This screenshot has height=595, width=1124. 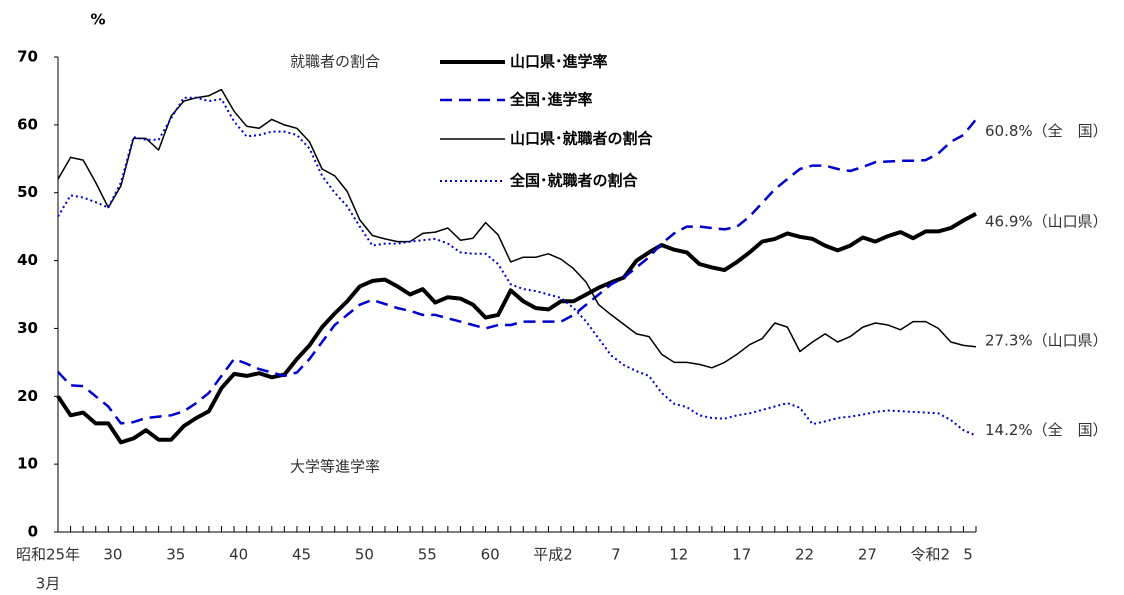 What do you see at coordinates (48, 583) in the screenshot?
I see `x-label-note: 3月` at bounding box center [48, 583].